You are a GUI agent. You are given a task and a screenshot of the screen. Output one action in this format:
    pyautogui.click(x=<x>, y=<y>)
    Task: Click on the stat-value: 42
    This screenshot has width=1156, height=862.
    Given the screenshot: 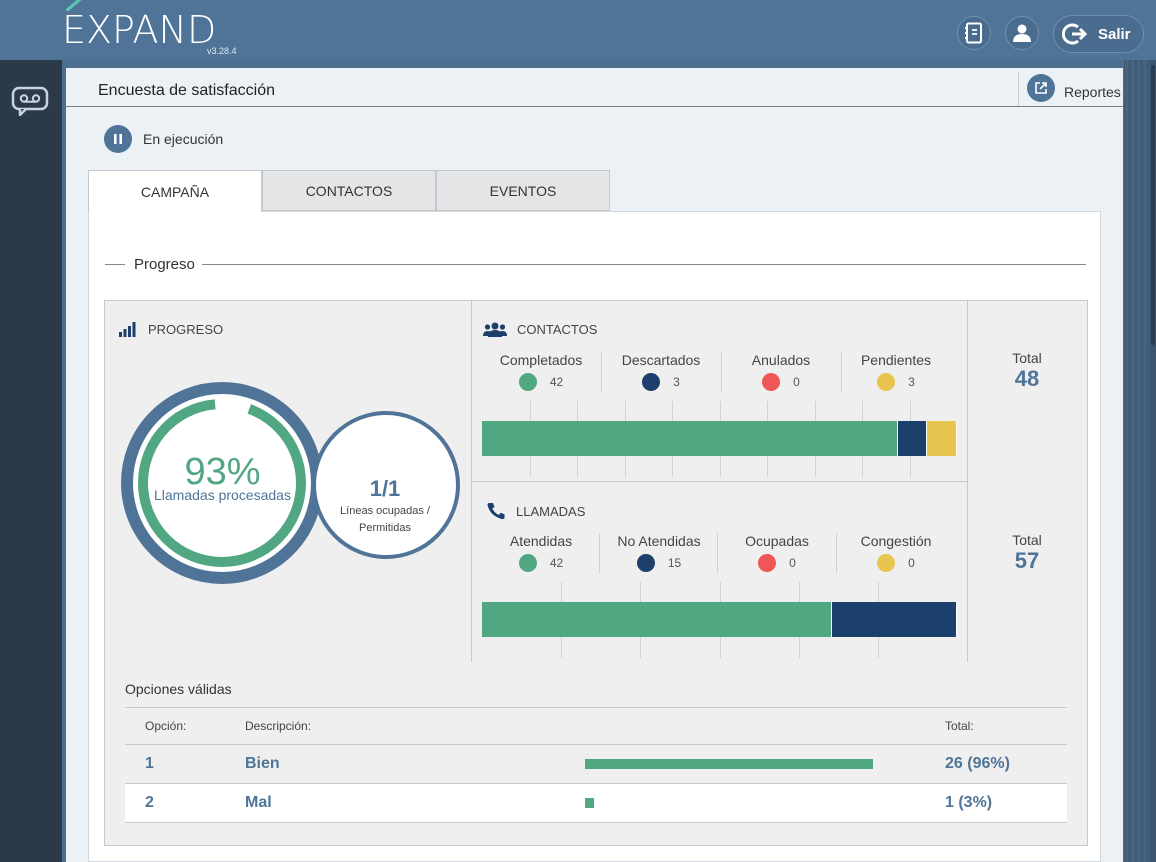 What is the action you would take?
    pyautogui.click(x=556, y=563)
    